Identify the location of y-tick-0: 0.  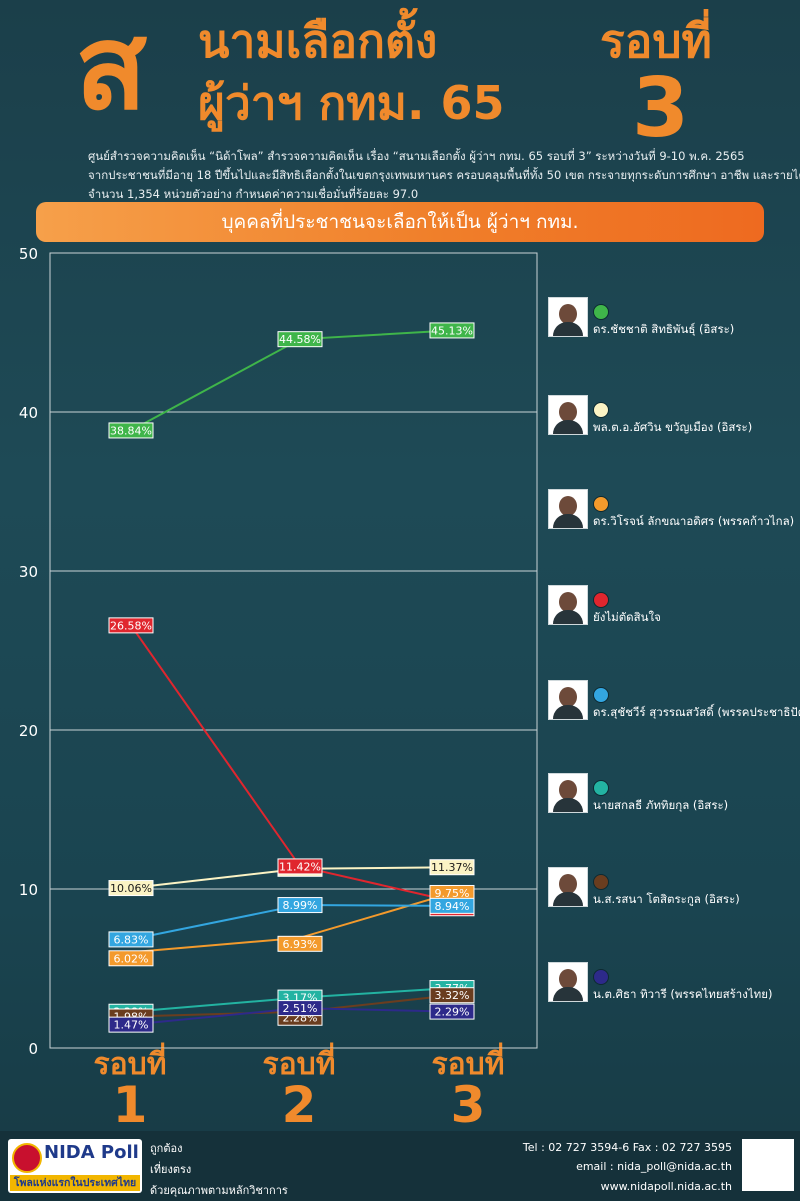
(33, 1049).